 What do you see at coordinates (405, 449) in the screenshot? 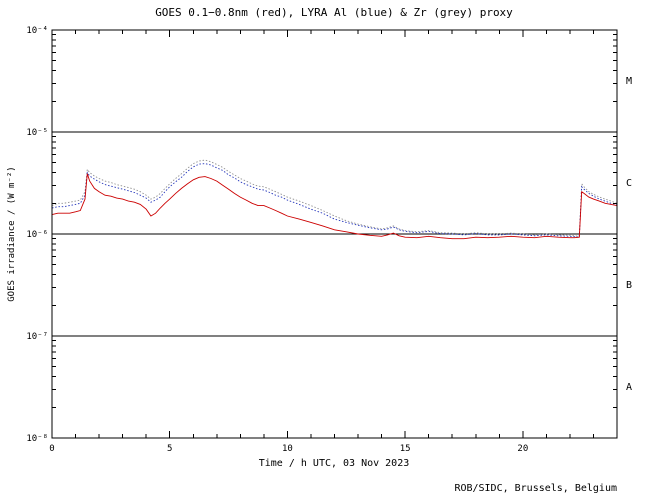
I see `x-tick-label: 15` at bounding box center [405, 449].